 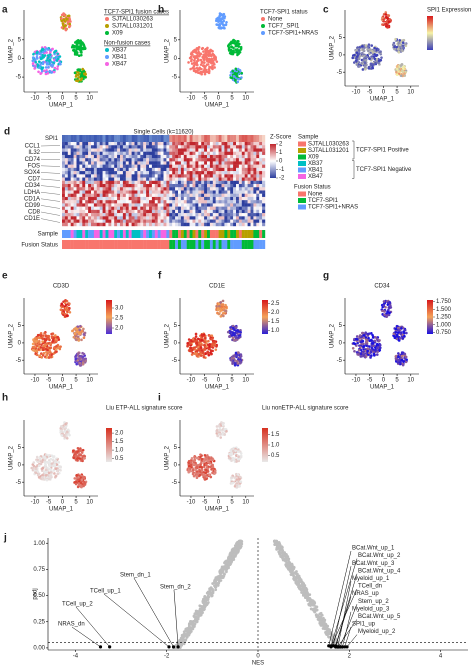 I want to click on x-tick-label: 10, so click(x=89, y=503).